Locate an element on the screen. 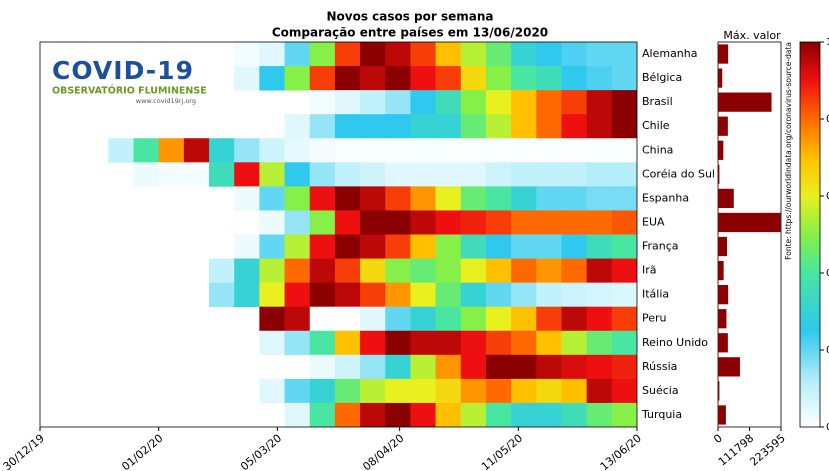  chart-subtitle: Comparação entre países em 13/06/2020 is located at coordinates (410, 33).